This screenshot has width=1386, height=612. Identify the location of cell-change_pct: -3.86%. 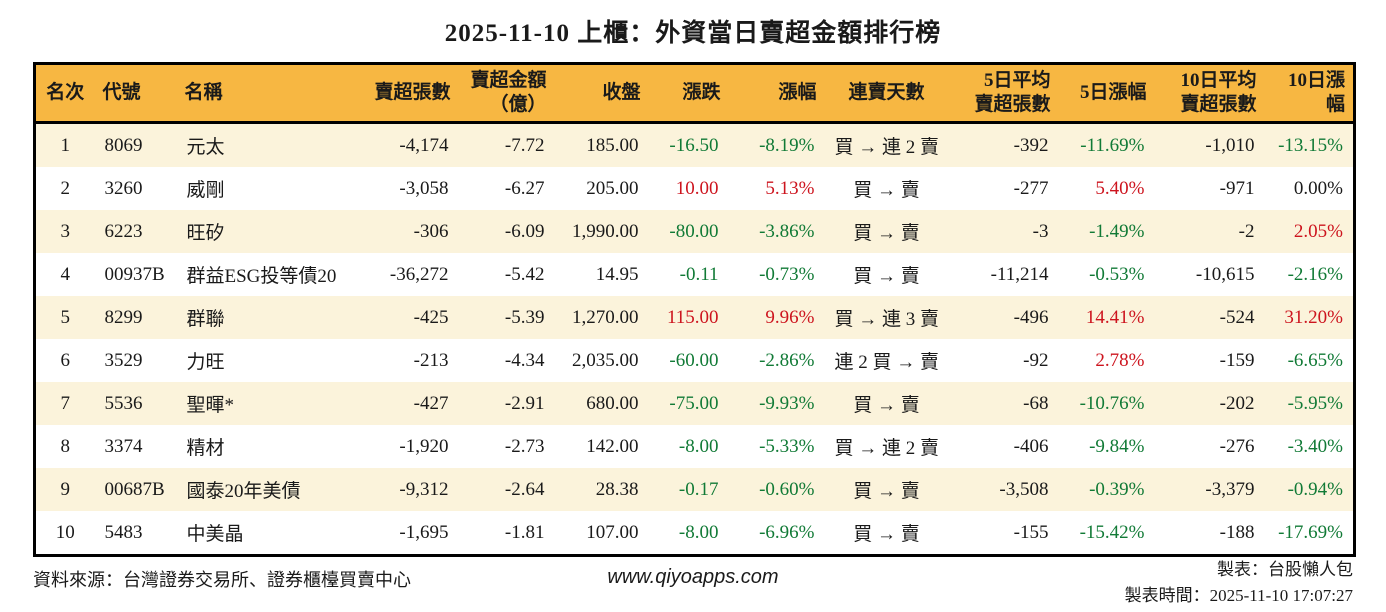
(787, 231).